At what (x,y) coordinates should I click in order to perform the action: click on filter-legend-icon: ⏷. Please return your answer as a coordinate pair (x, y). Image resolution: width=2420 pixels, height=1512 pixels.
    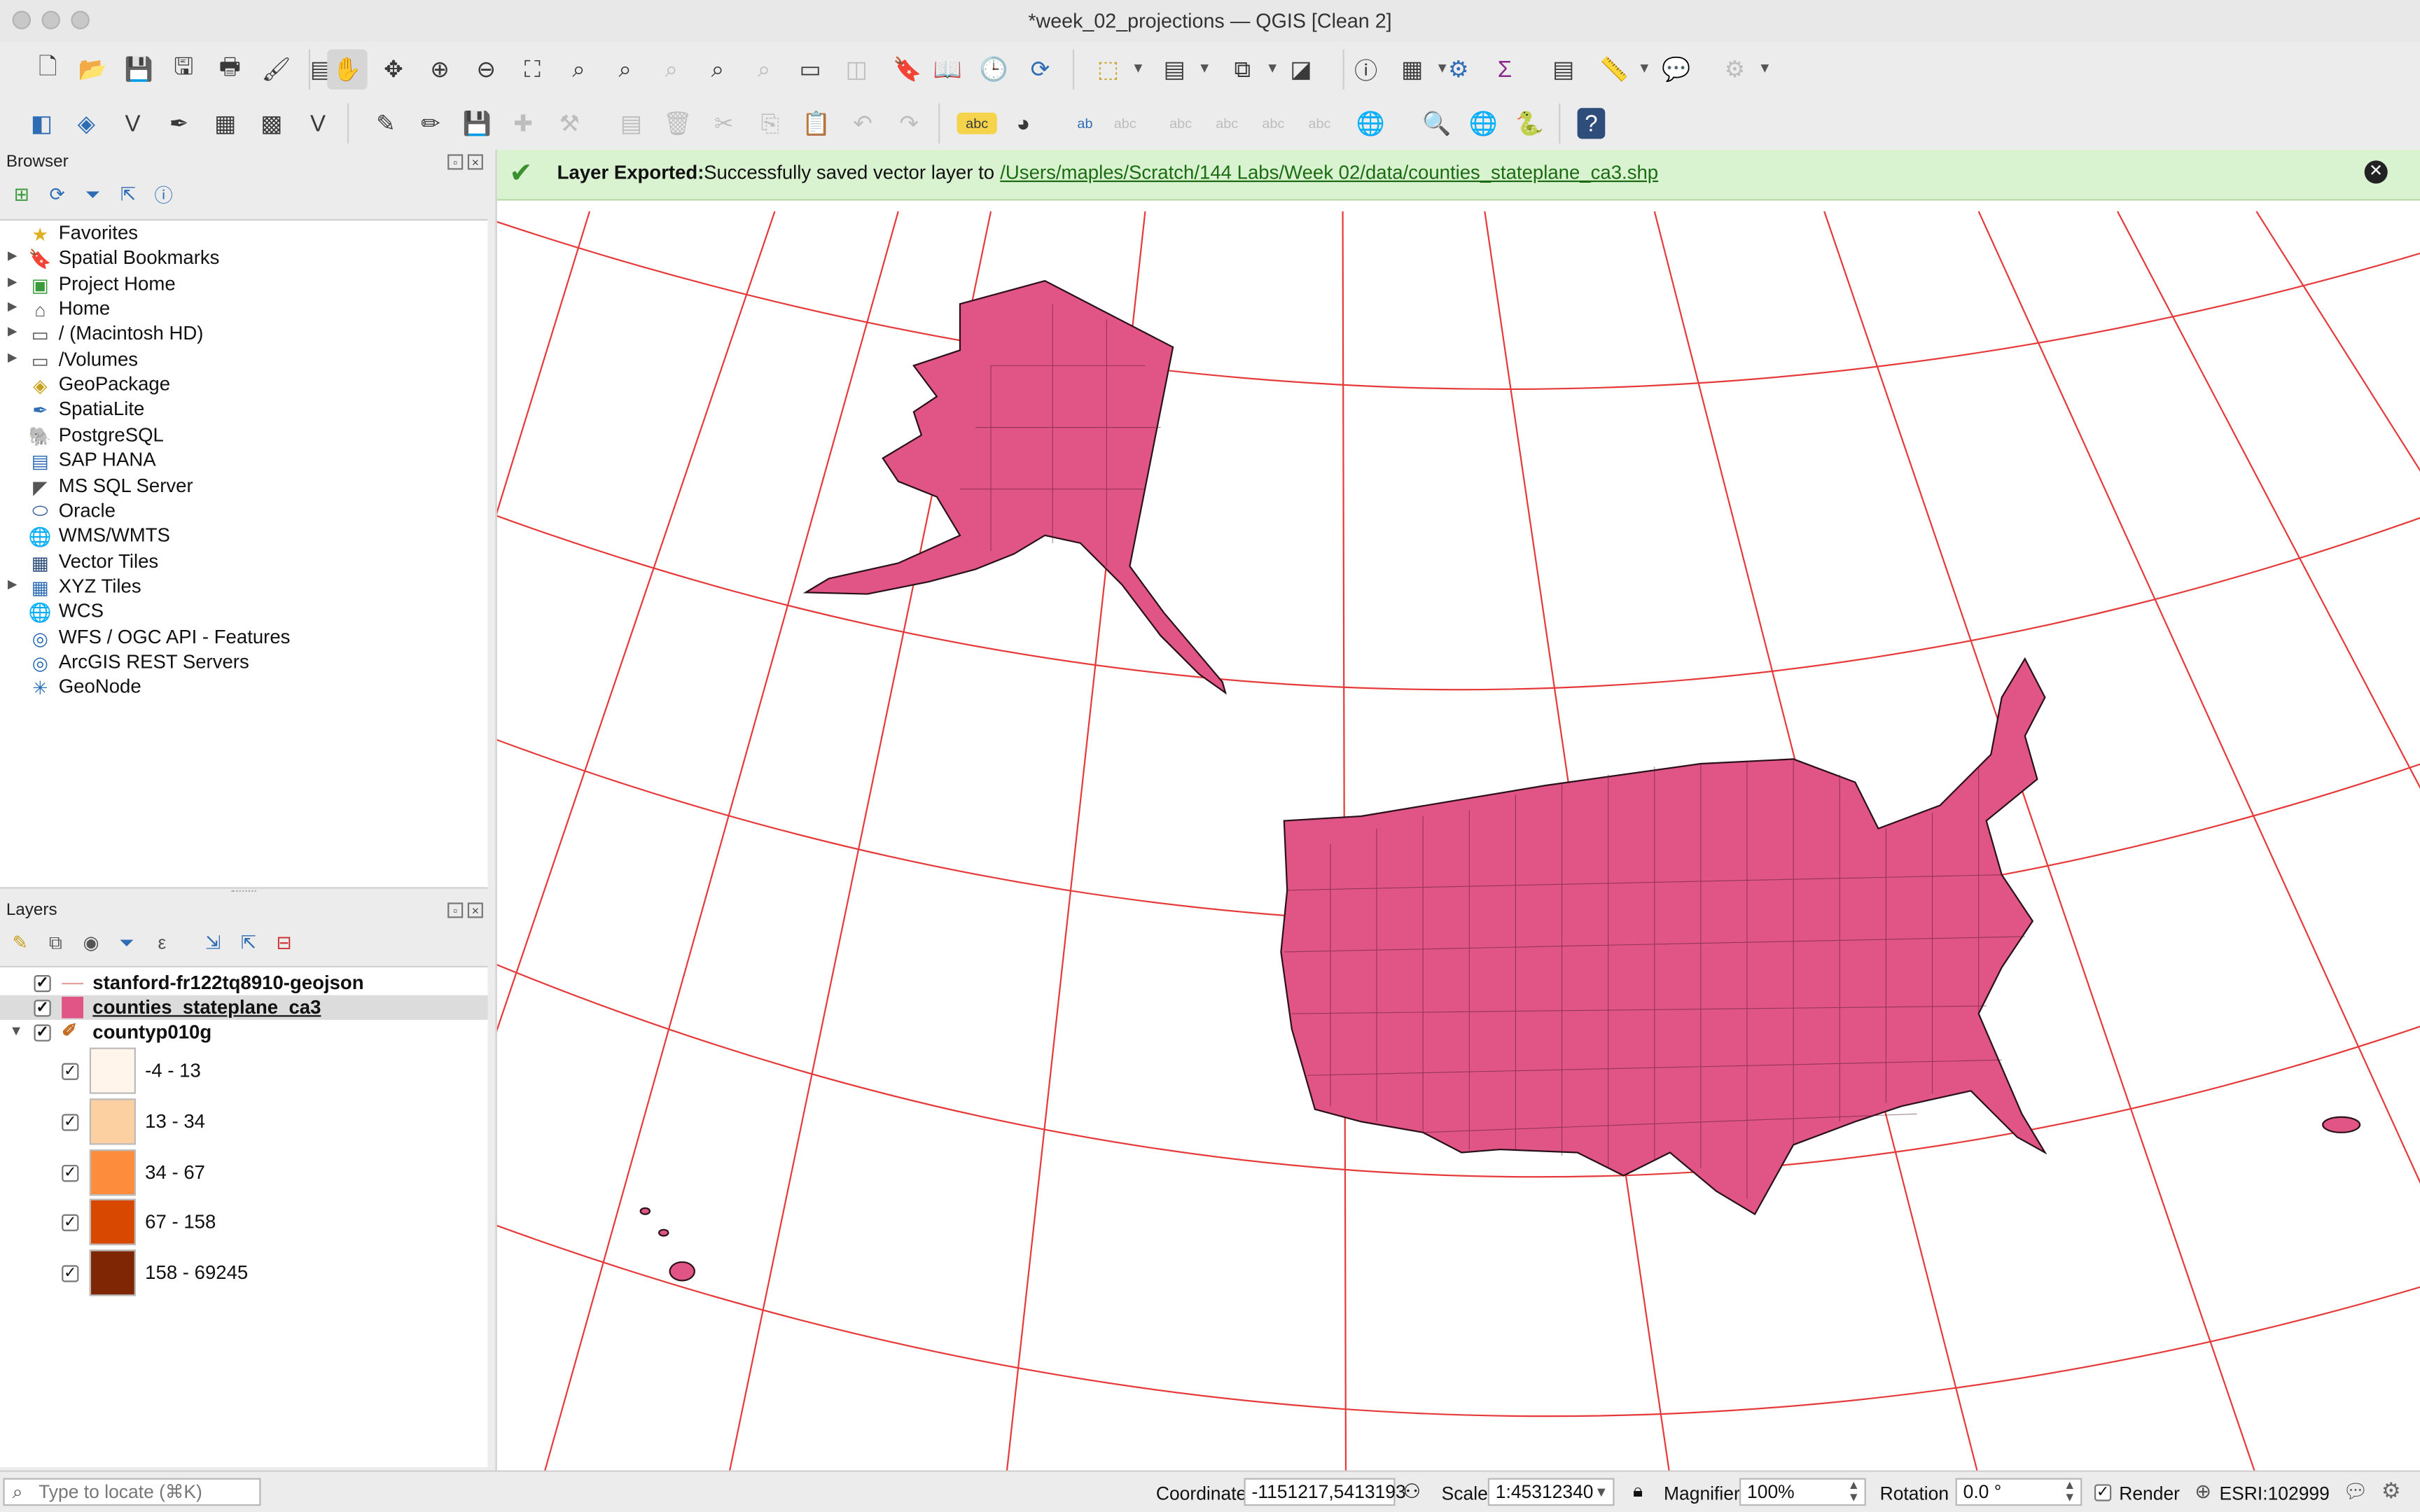
    Looking at the image, I should click on (126, 942).